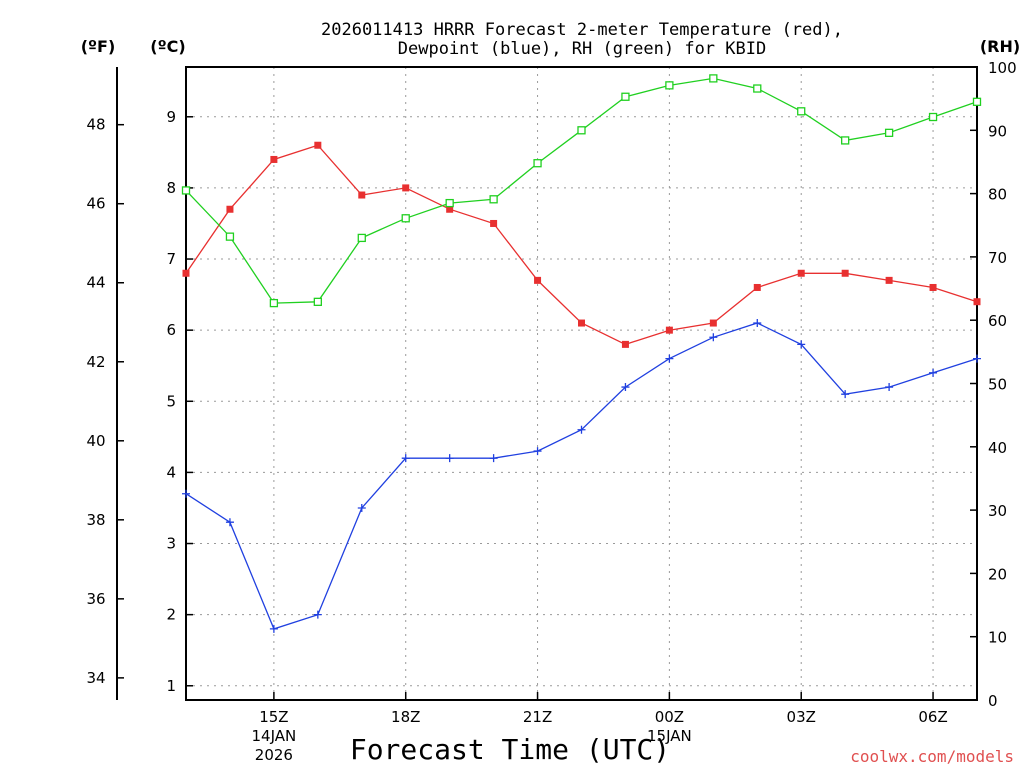  I want to click on celsius-tick-label: 6, so click(171, 330).